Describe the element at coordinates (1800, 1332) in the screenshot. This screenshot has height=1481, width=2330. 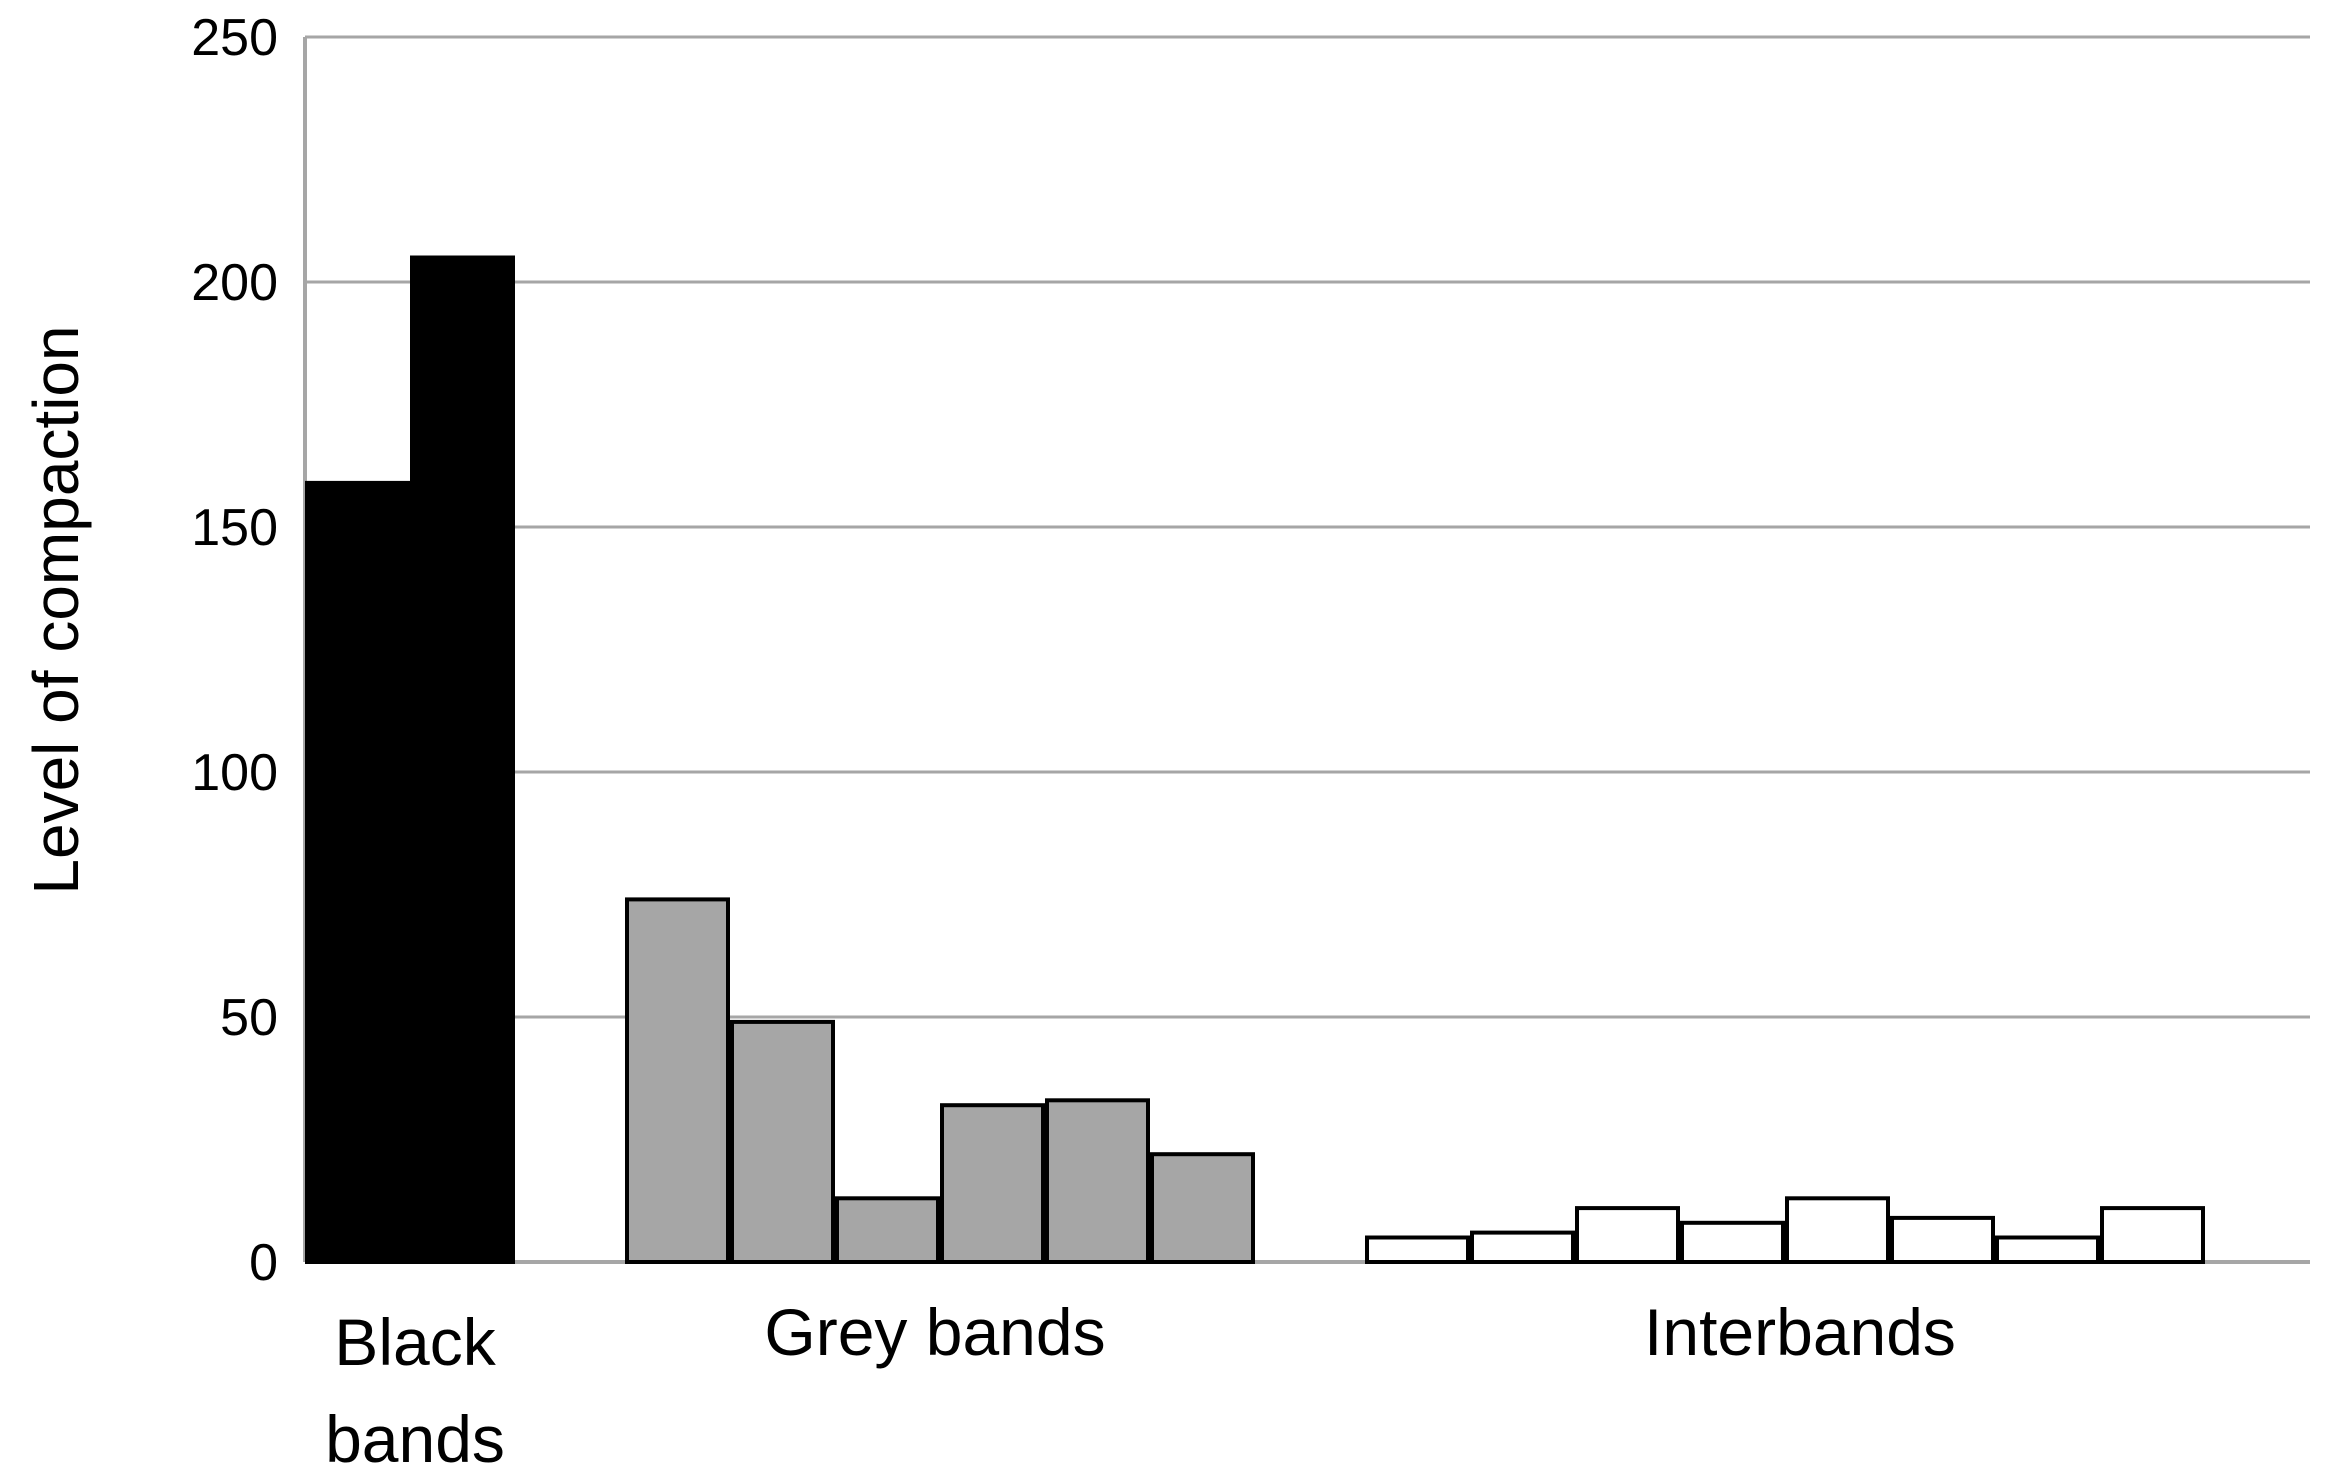
I see `x-group-label: Interbands` at that location.